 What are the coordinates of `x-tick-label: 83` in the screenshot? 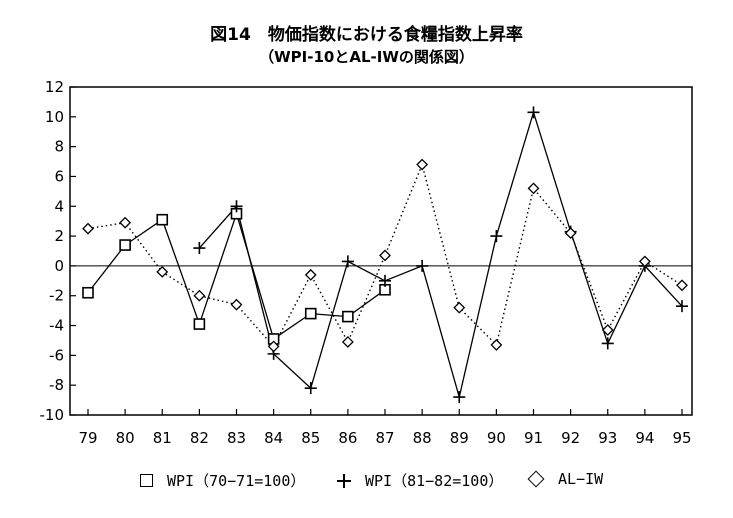 It's located at (236, 438).